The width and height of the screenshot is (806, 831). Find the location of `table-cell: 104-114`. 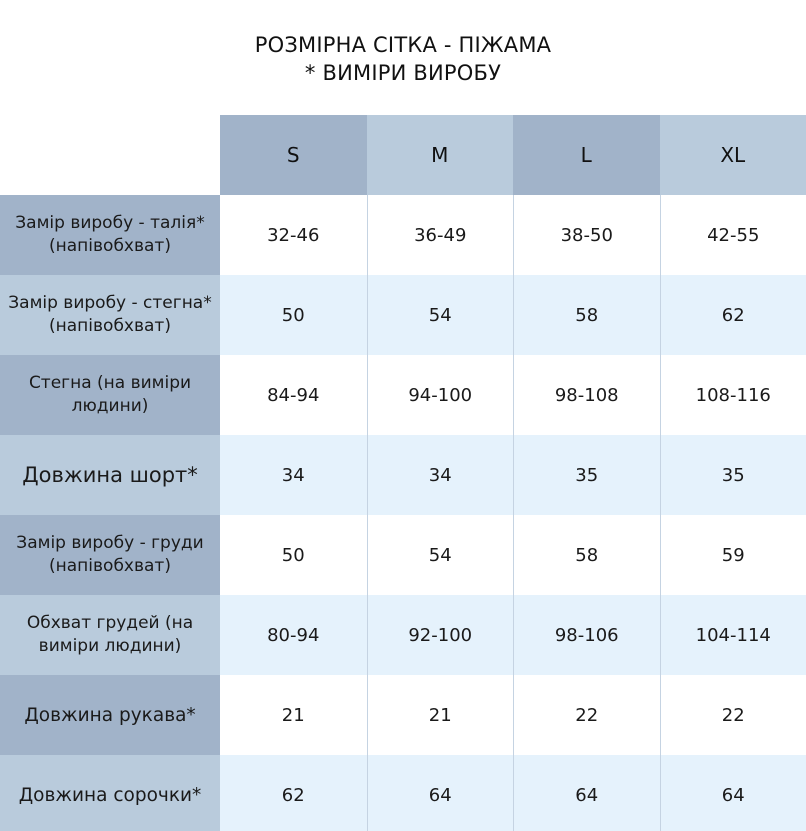

table-cell: 104-114 is located at coordinates (732, 635).